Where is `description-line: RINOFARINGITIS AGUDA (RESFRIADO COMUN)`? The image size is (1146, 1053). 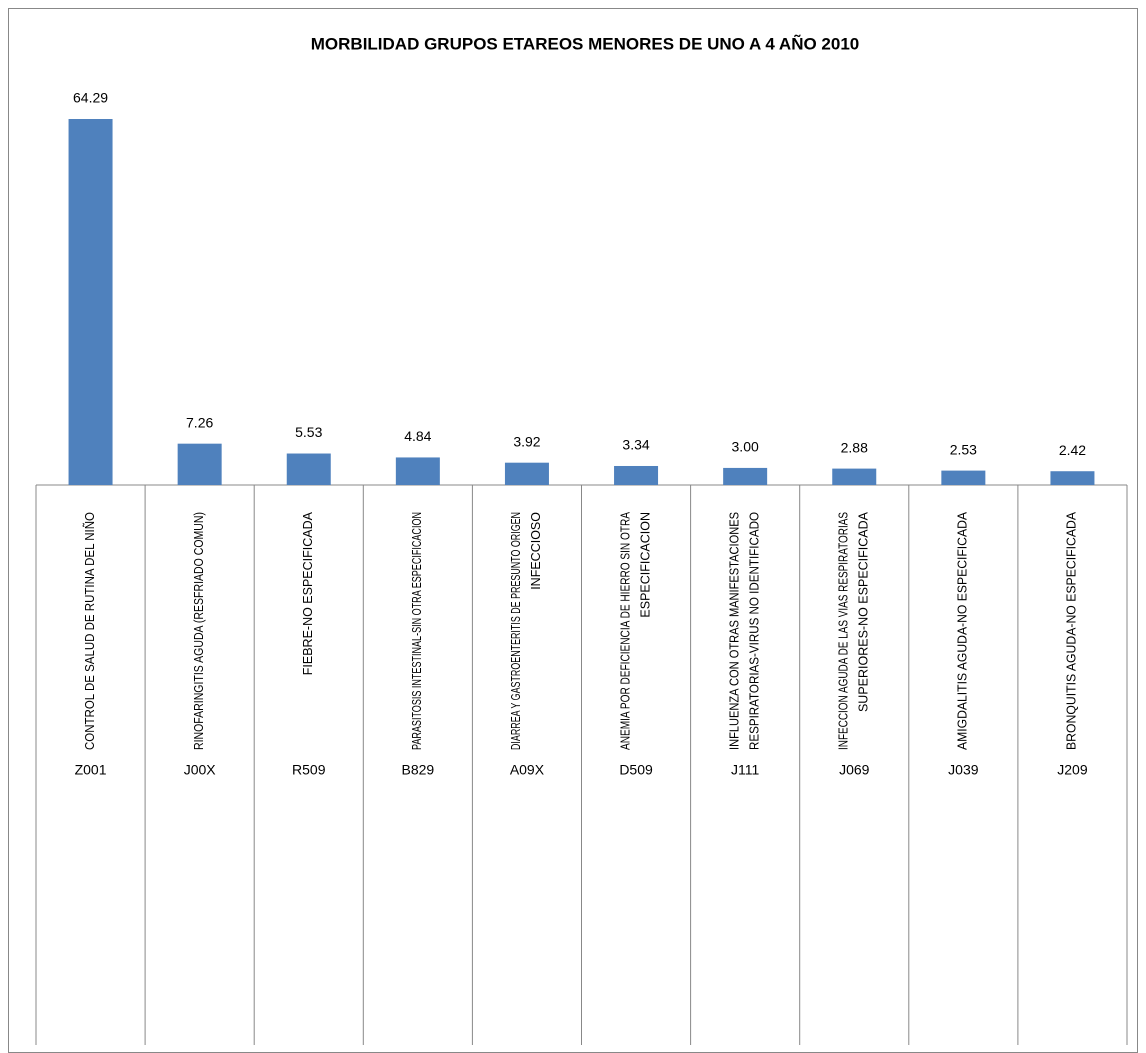
description-line: RINOFARINGITIS AGUDA (RESFRIADO COMUN) is located at coordinates (199, 631).